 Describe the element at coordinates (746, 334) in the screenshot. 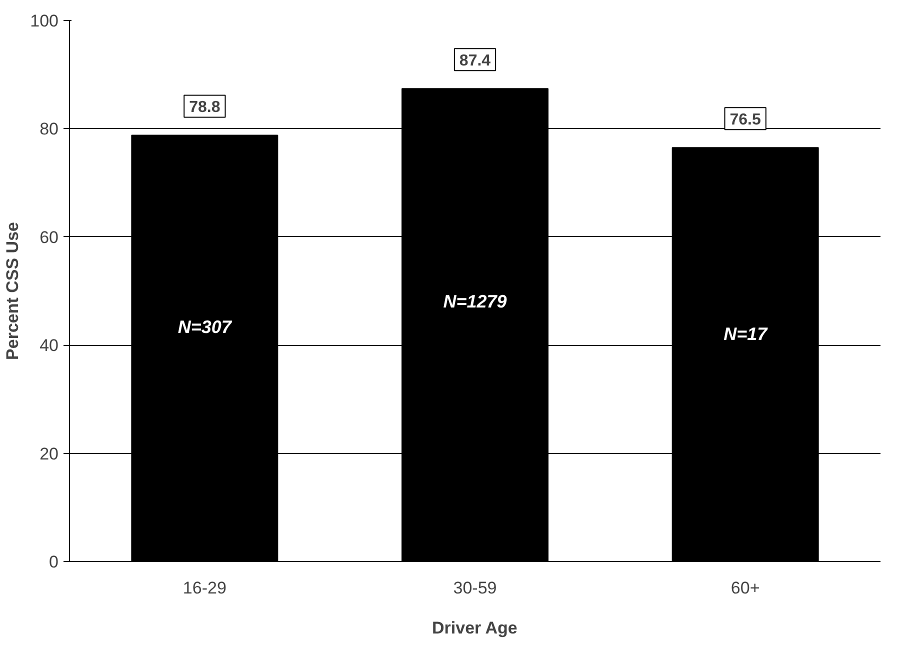

I see `annotation: N=17` at that location.